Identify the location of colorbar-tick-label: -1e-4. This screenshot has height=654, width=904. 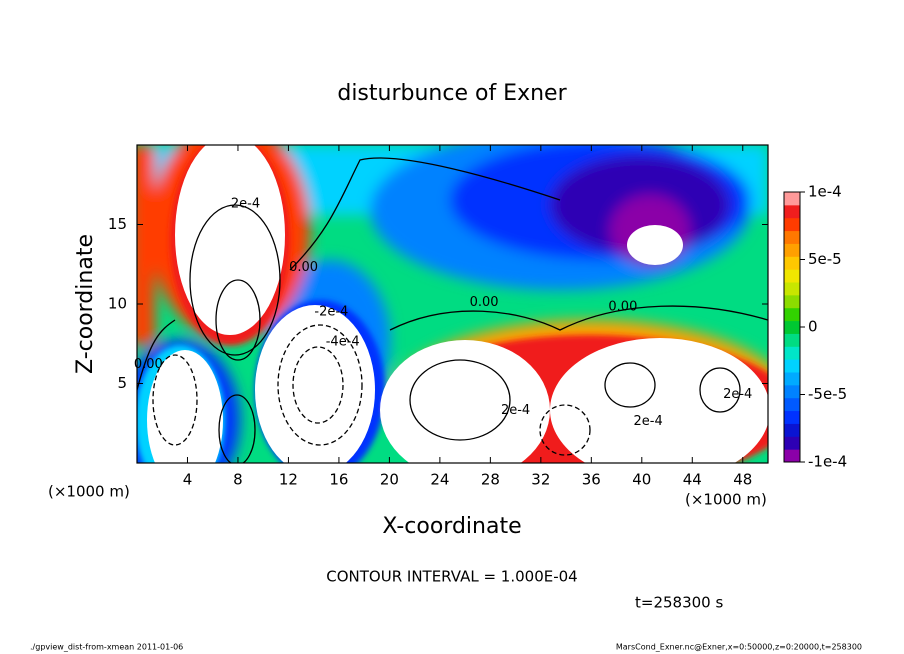
(827, 462).